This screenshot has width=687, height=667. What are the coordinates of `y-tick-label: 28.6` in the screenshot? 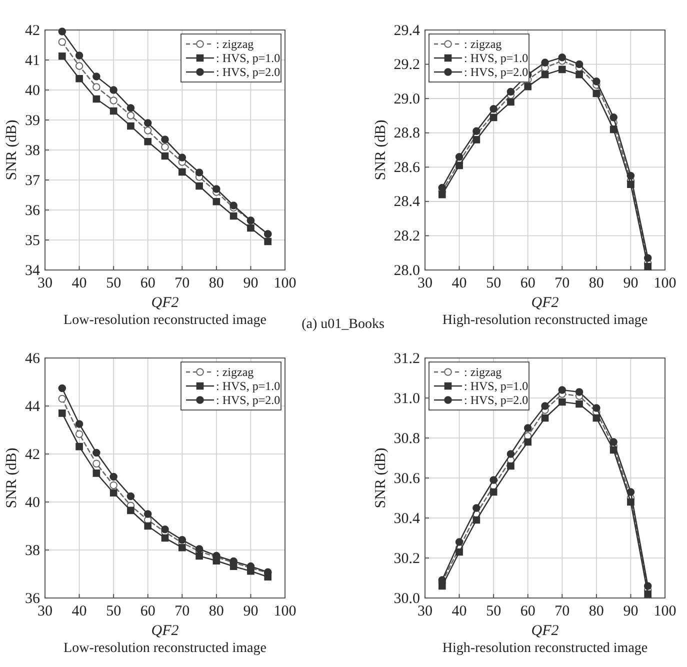 It's located at (407, 168).